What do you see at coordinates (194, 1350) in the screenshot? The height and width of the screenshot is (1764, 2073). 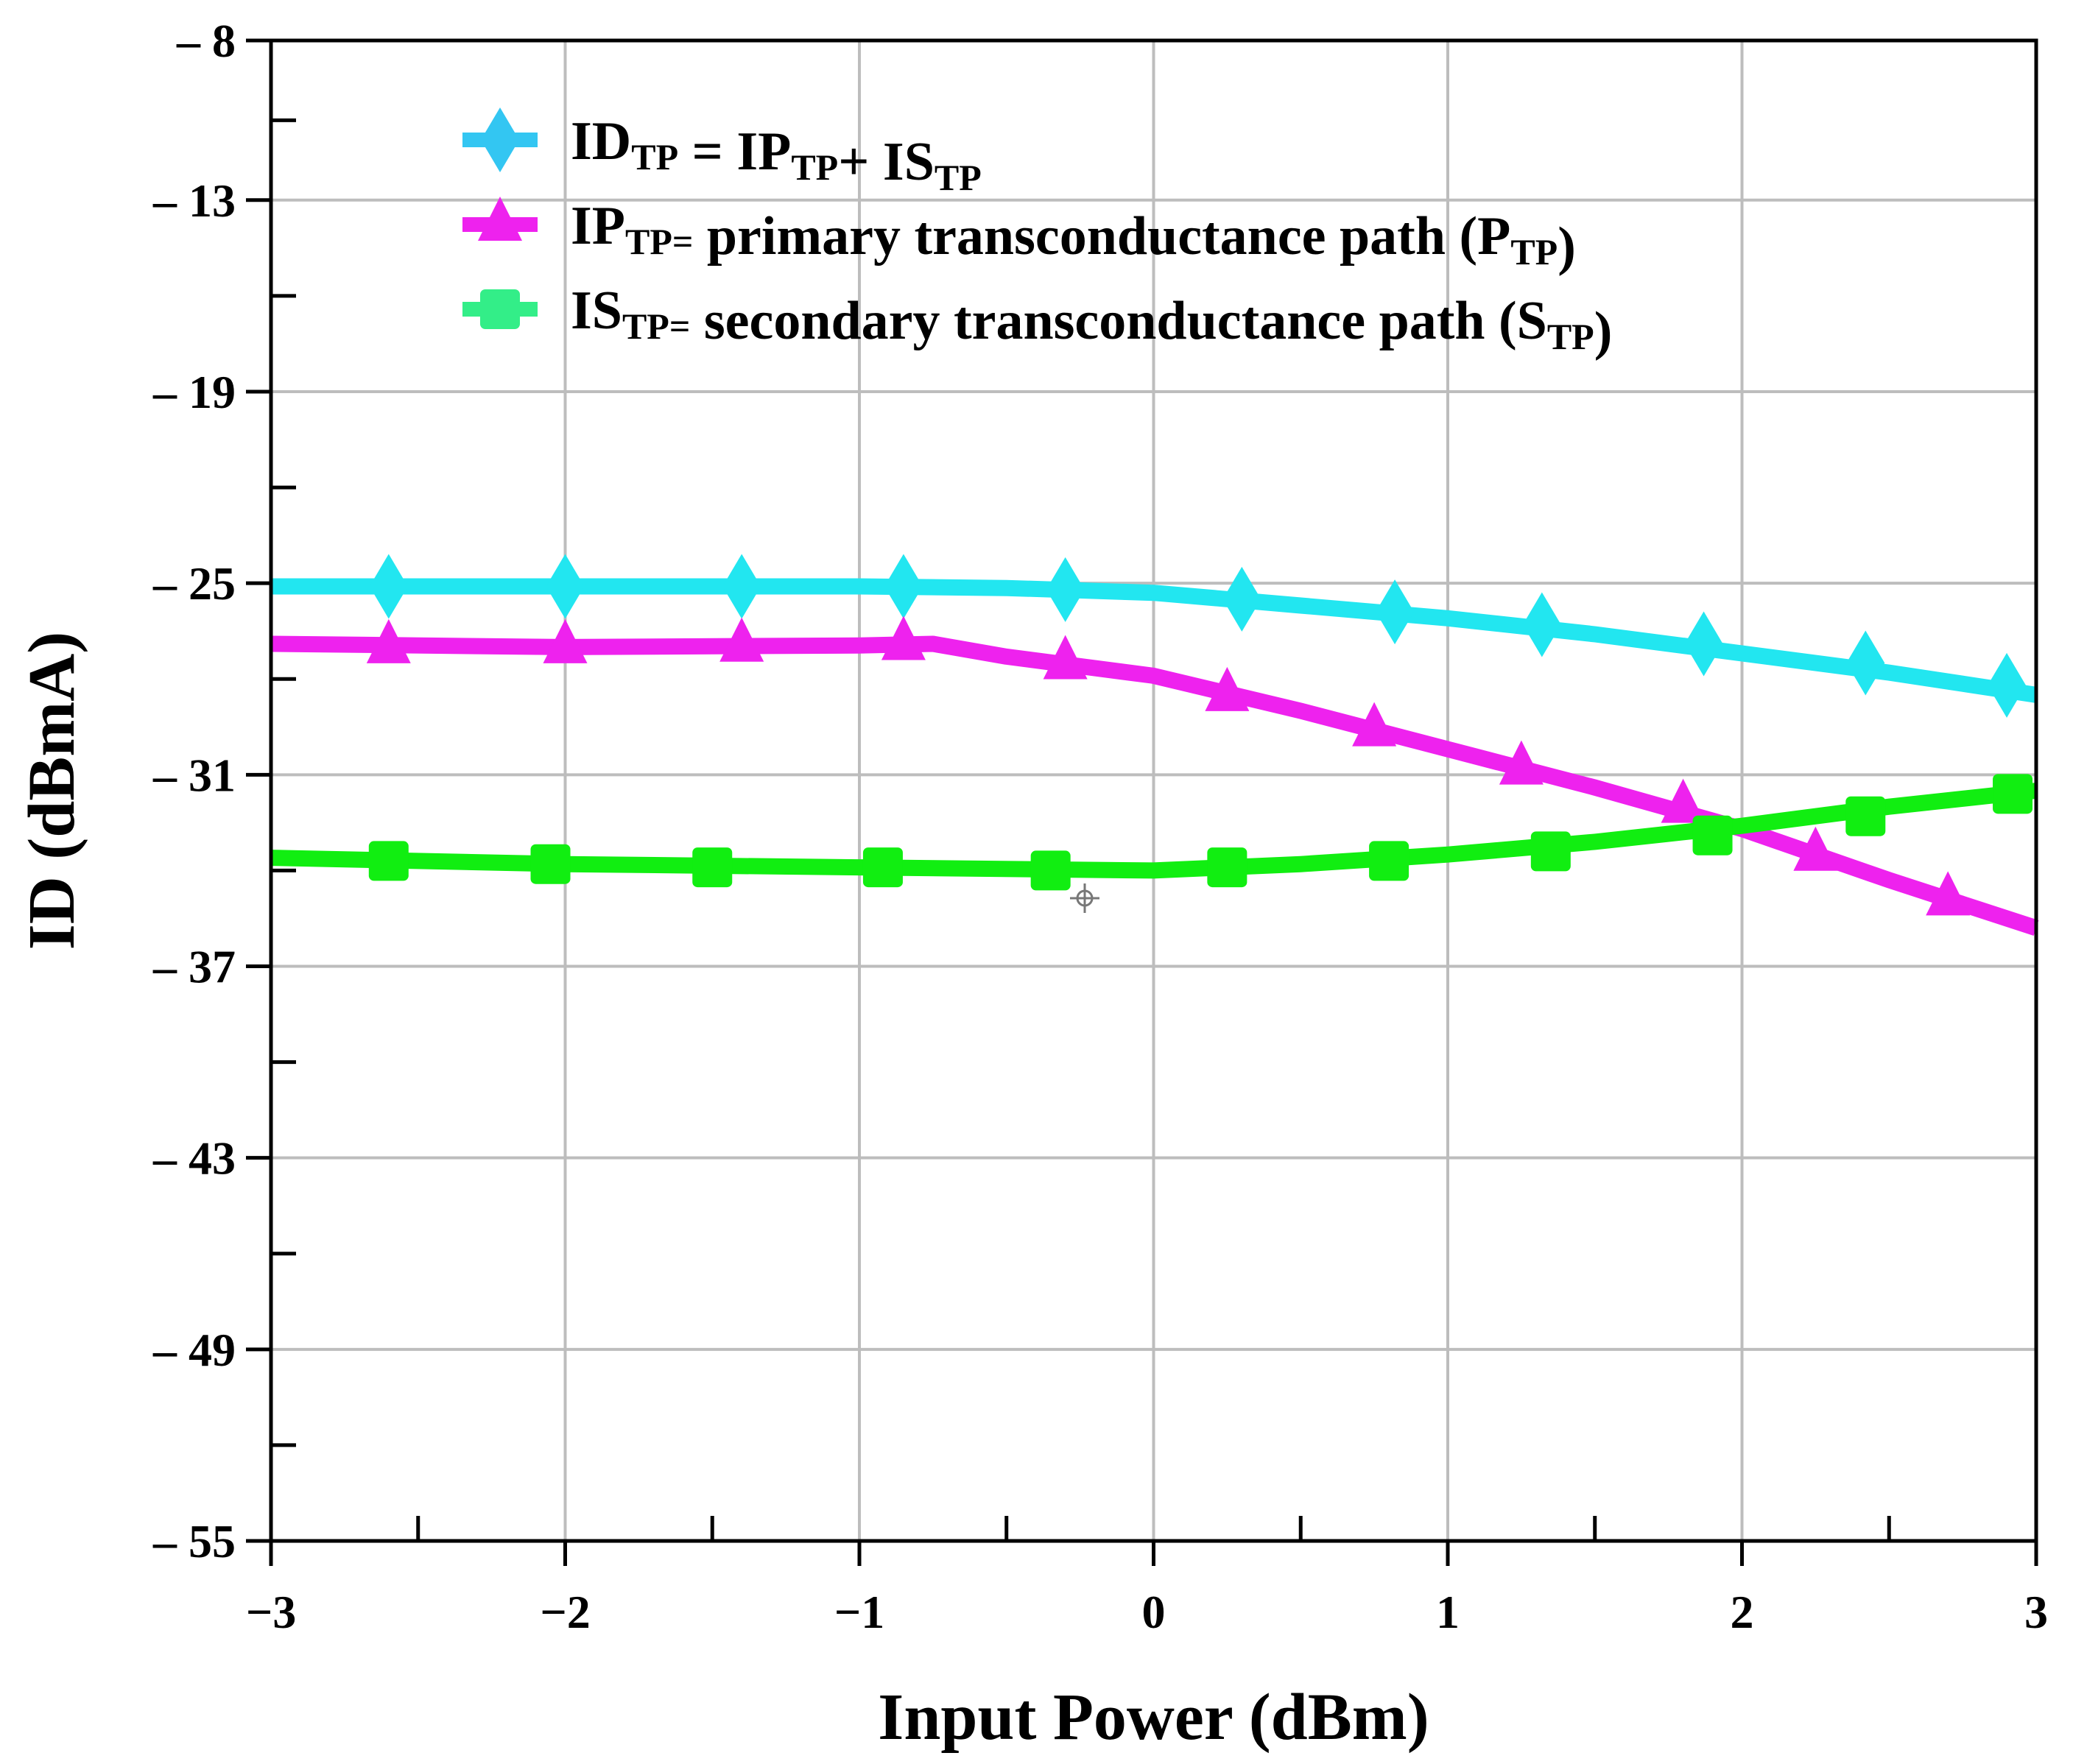 I see `y-tick-label: – 49` at bounding box center [194, 1350].